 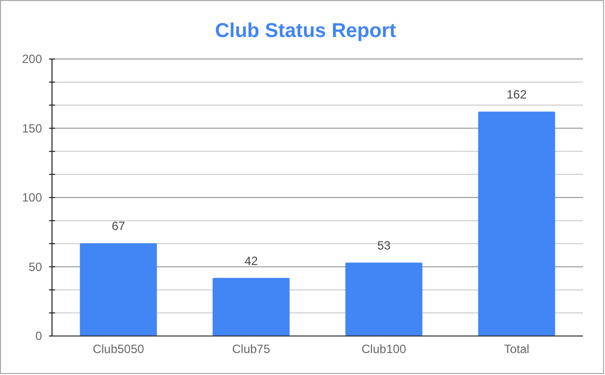 I want to click on y-tick-label: 100, so click(x=32, y=197).